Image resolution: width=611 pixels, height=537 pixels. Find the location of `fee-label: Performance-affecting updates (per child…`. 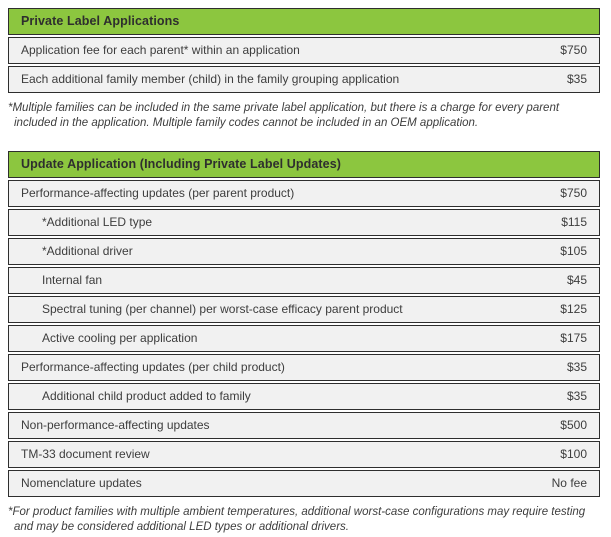

fee-label: Performance-affecting updates (per child… is located at coordinates (153, 367).